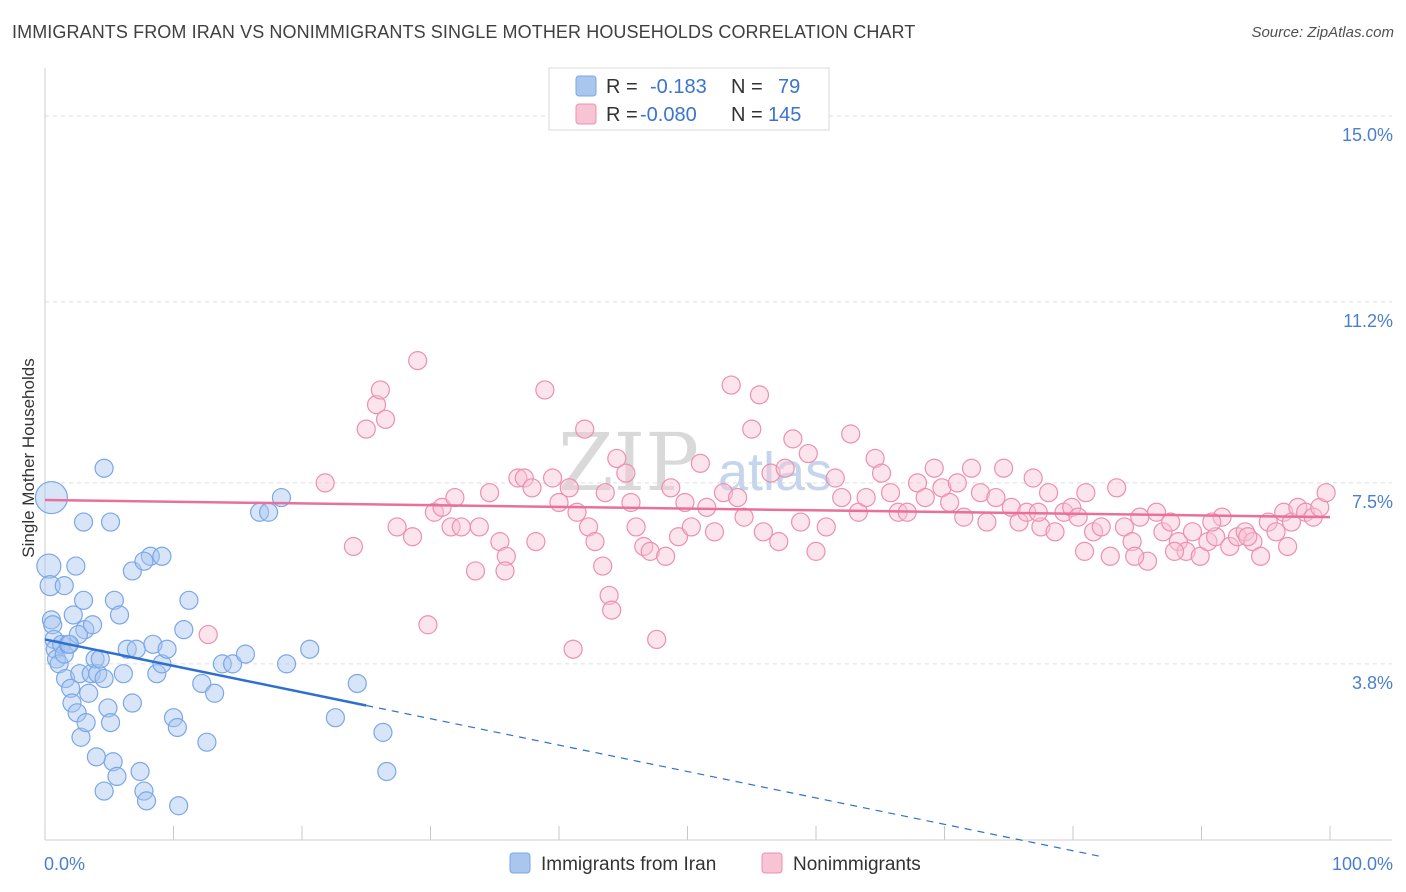 This screenshot has height=892, width=1406. Describe the element at coordinates (1322, 32) in the screenshot. I see `chart-source: Source: ZipAtlas.com` at that location.